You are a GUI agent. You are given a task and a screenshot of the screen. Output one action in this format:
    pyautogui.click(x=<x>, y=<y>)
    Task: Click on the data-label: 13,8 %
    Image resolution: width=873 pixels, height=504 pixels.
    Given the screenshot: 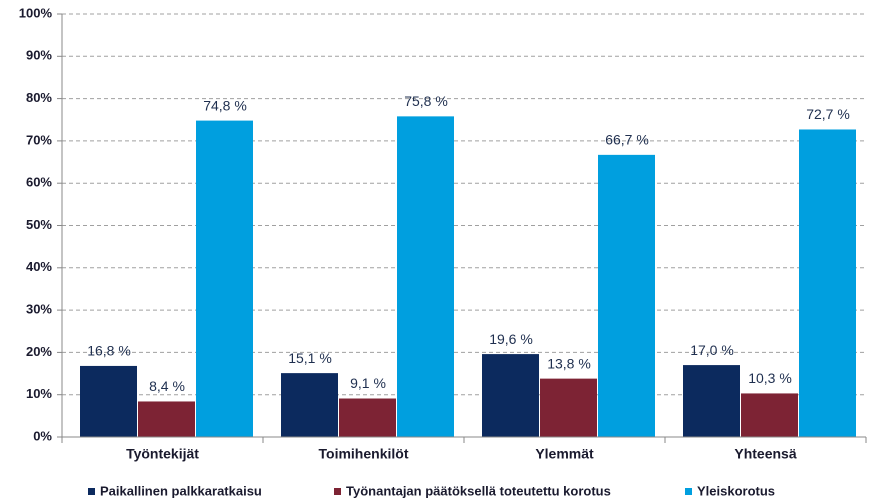 What is the action you would take?
    pyautogui.click(x=569, y=363)
    